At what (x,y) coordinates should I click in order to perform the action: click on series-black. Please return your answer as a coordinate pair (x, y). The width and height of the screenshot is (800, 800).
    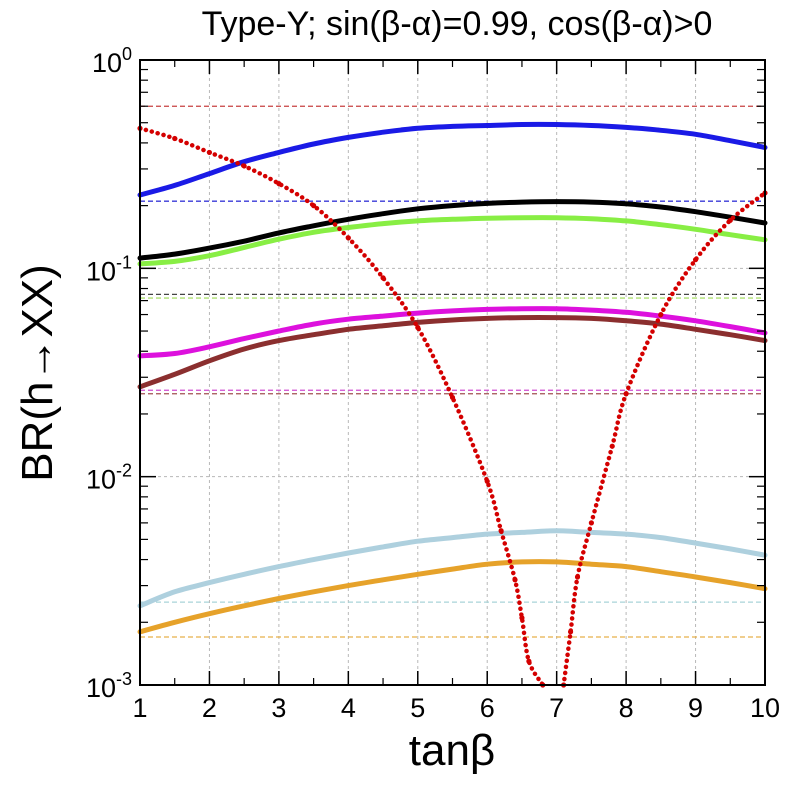
    Looking at the image, I should click on (452, 230).